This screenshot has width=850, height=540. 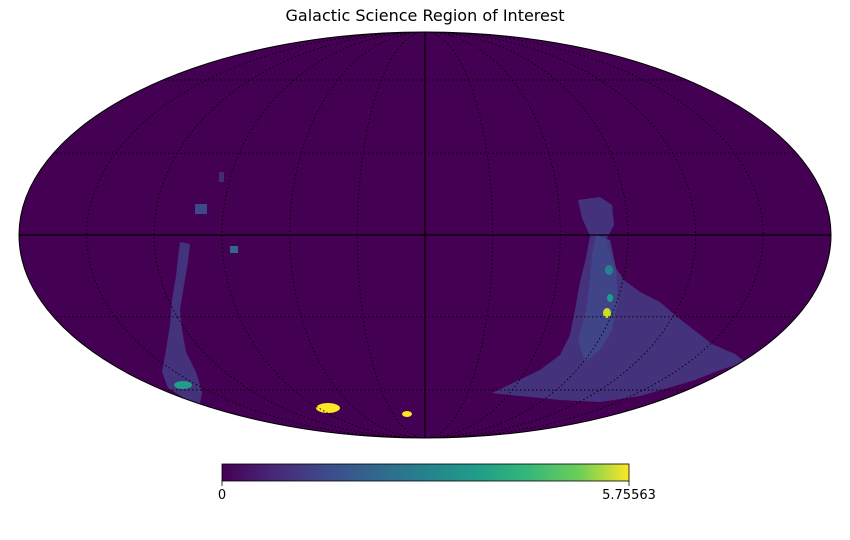 I want to click on colorbar, so click(x=425, y=472).